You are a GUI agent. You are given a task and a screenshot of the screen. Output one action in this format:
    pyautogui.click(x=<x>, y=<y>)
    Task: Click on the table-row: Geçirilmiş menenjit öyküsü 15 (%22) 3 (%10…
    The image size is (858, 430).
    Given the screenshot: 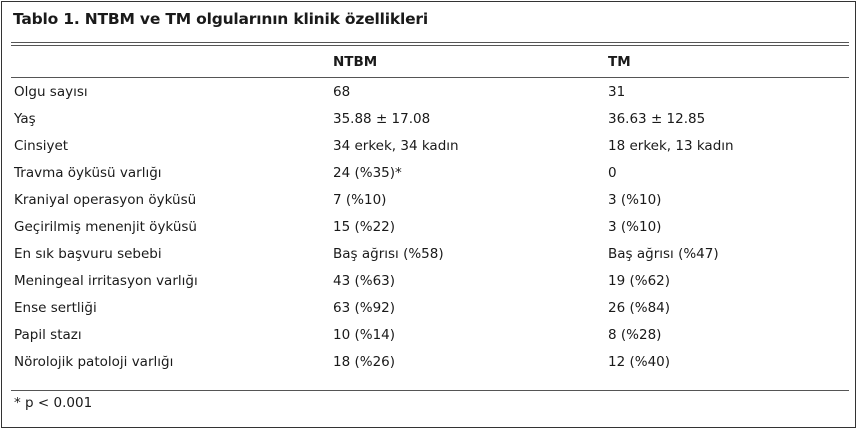 What is the action you would take?
    pyautogui.click(x=429, y=229)
    